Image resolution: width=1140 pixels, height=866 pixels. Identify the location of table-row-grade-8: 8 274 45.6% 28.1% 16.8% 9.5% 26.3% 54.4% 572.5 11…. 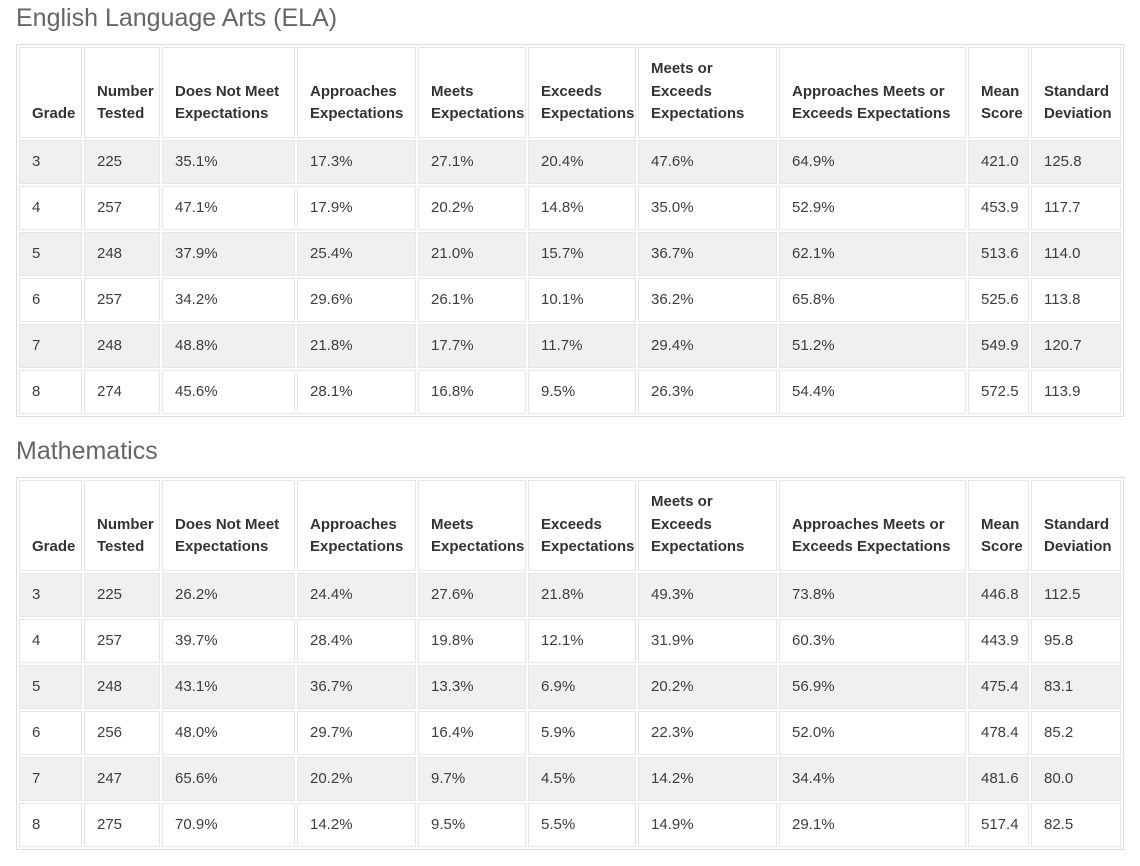
(570, 391).